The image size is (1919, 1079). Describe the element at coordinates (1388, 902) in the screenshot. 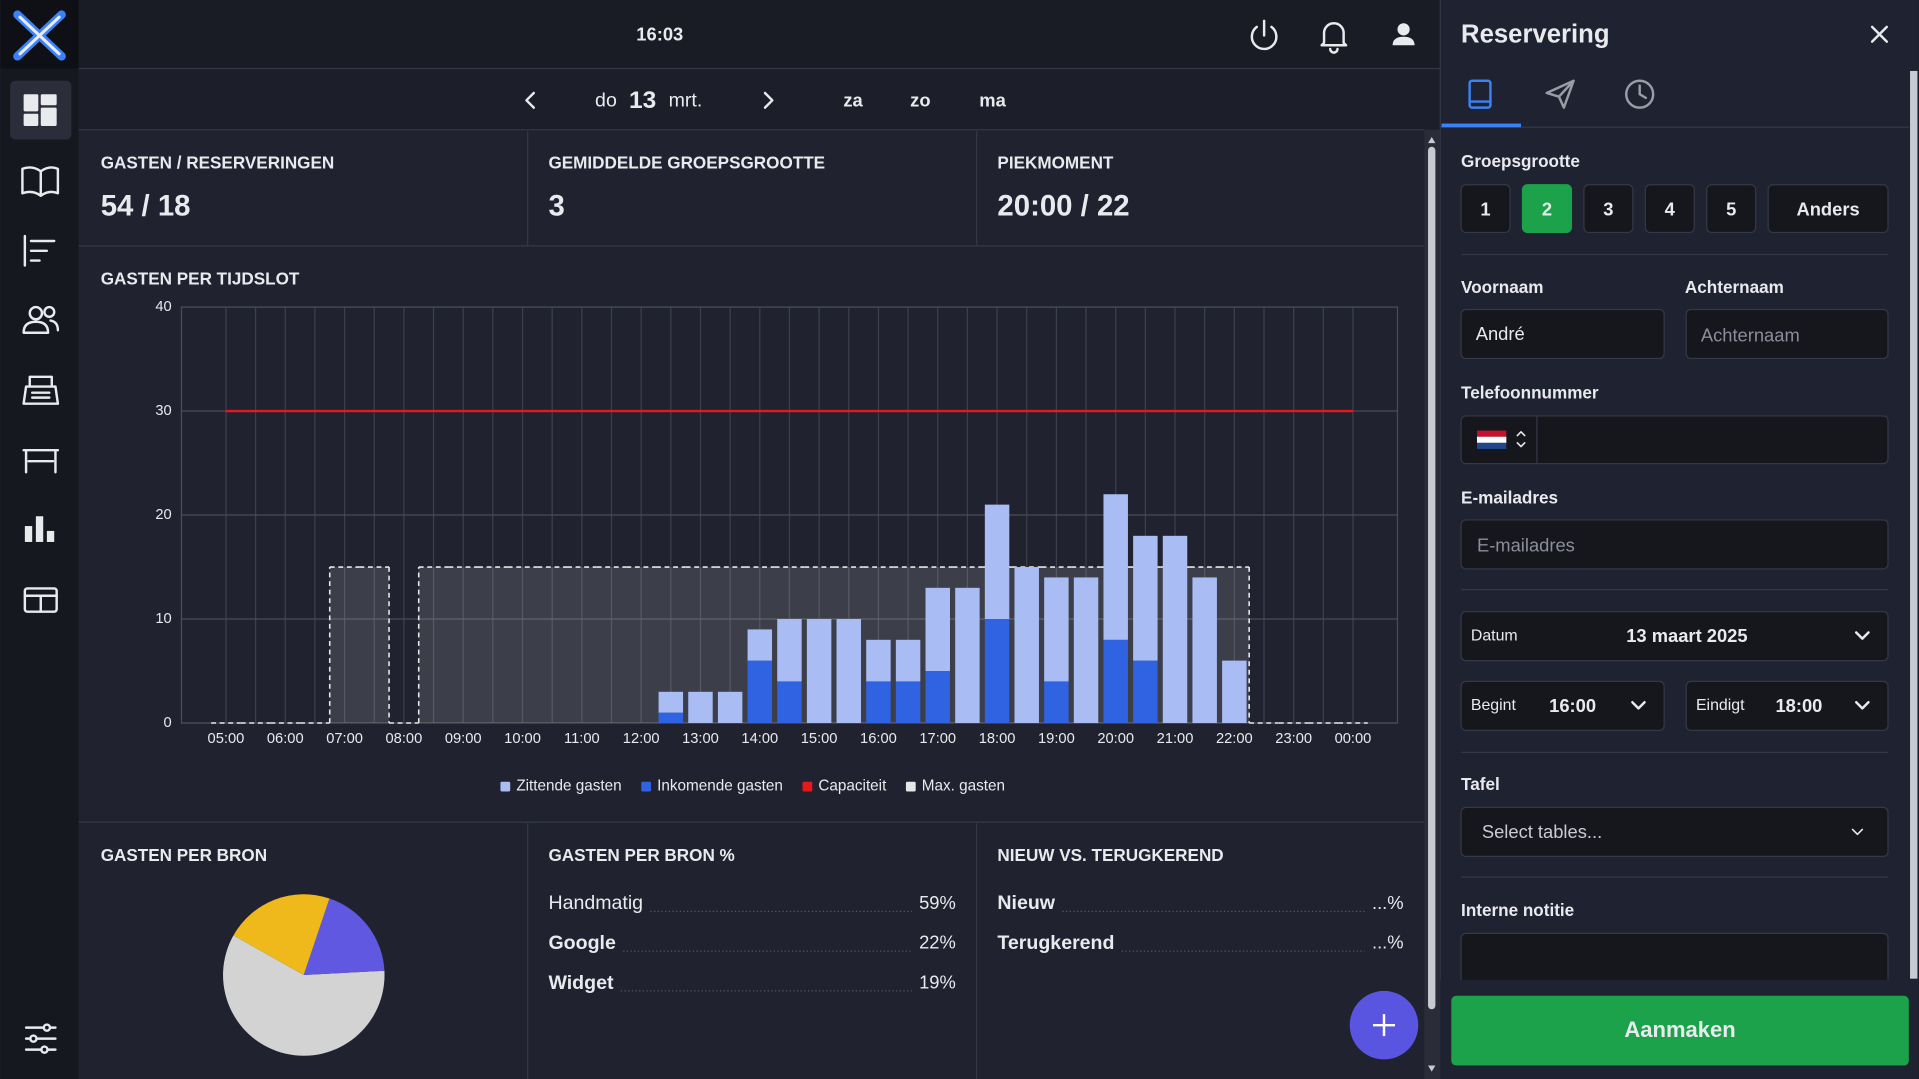

I see `nvr-value: ...%` at that location.